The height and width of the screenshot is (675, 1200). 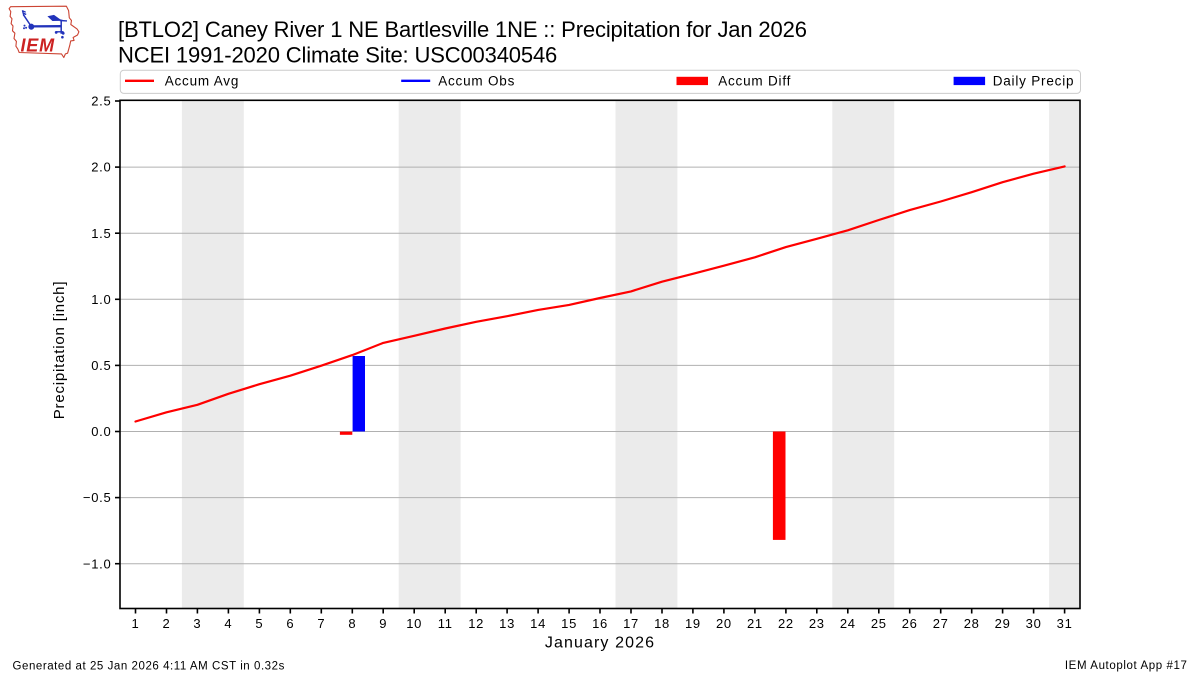 What do you see at coordinates (1034, 80) in the screenshot?
I see `svg-text: Daily Precip` at bounding box center [1034, 80].